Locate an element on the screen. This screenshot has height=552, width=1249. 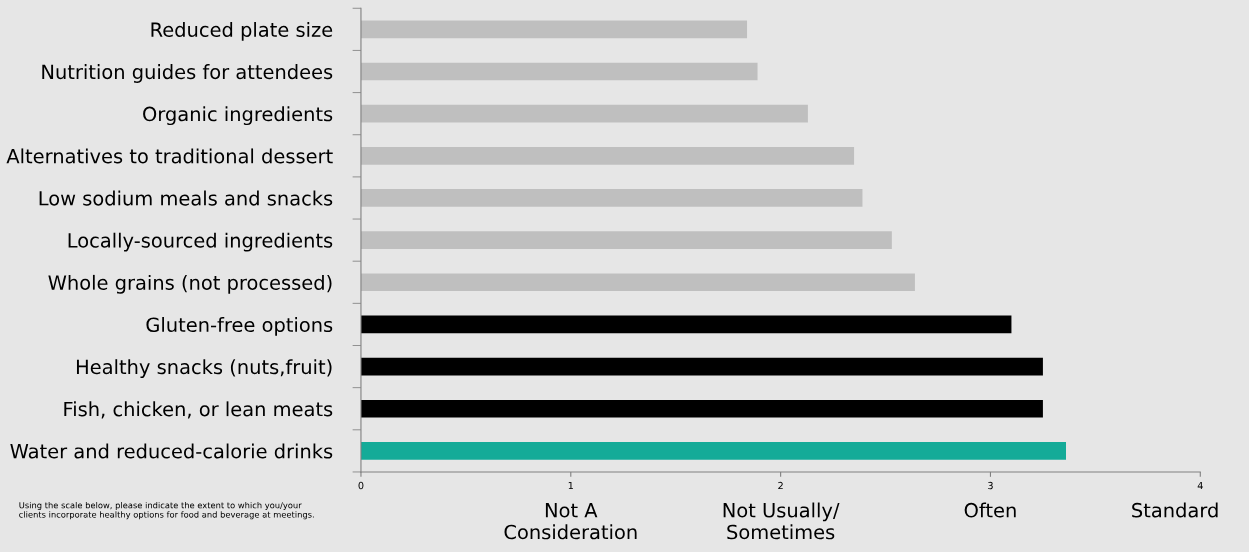
x-tick-label: 2 is located at coordinates (780, 485).